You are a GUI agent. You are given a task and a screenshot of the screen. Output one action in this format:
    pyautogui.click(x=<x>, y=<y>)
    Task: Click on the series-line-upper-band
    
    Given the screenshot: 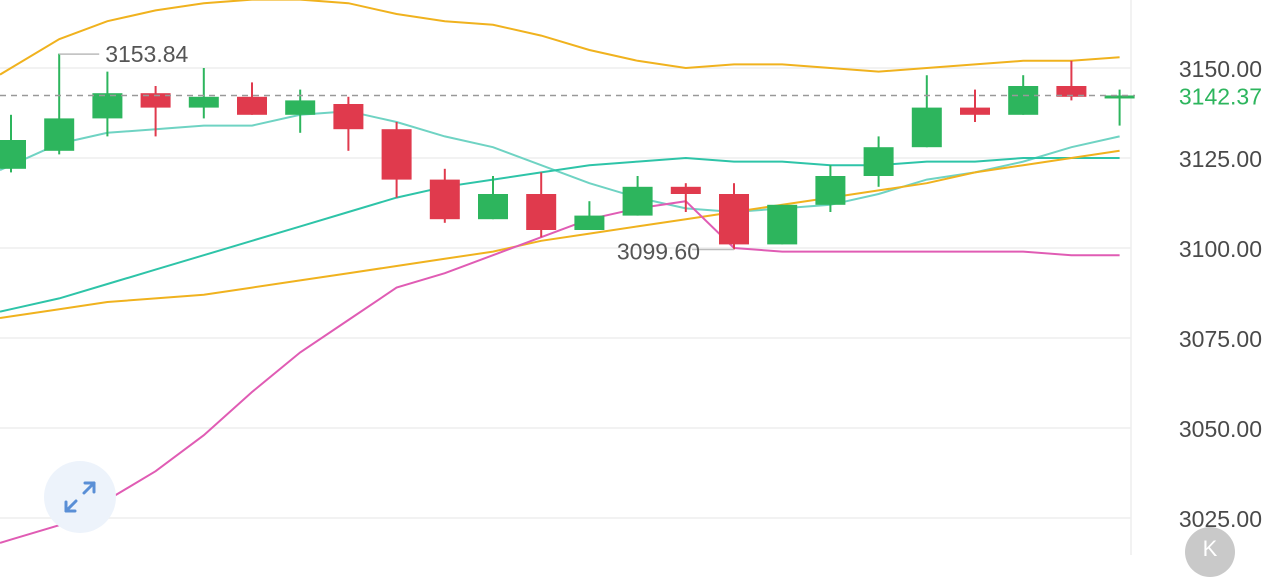 What is the action you would take?
    pyautogui.click(x=560, y=38)
    